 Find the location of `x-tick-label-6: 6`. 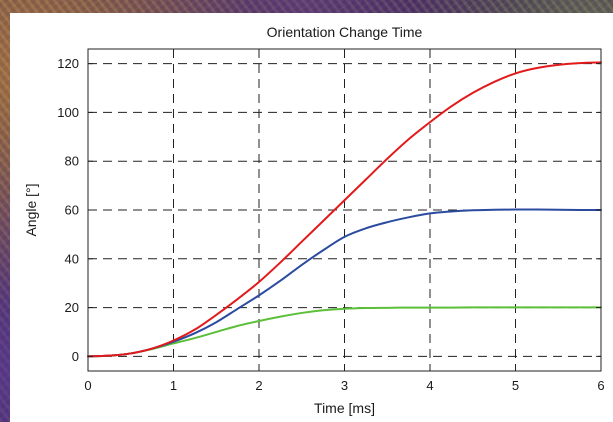

x-tick-label-6: 6 is located at coordinates (600, 385).